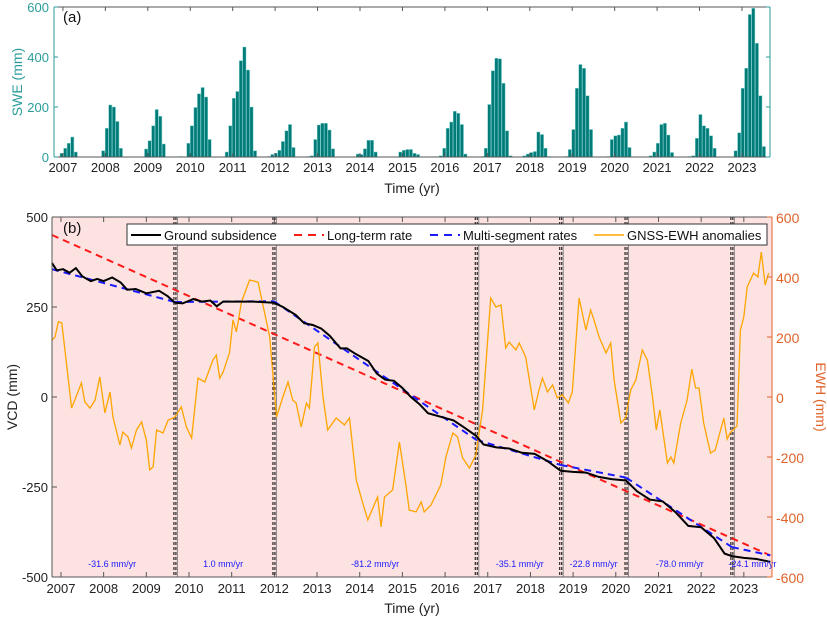 The height and width of the screenshot is (619, 827). I want to click on x-tick-label: 2012, so click(274, 588).